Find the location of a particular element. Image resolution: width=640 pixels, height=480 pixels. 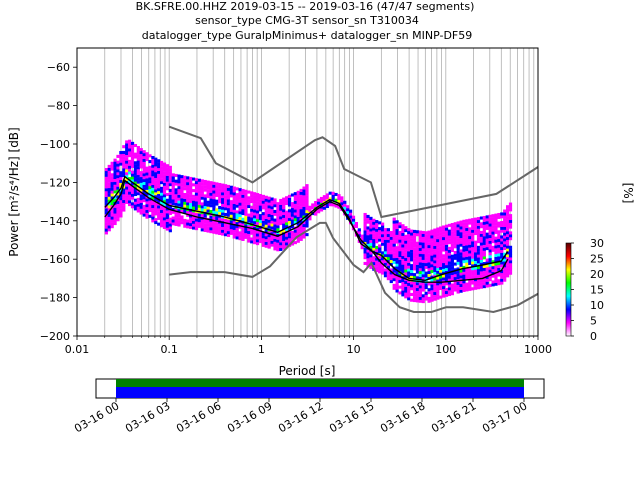

availability-tick-label: 03-17 00 is located at coordinates (504, 417).